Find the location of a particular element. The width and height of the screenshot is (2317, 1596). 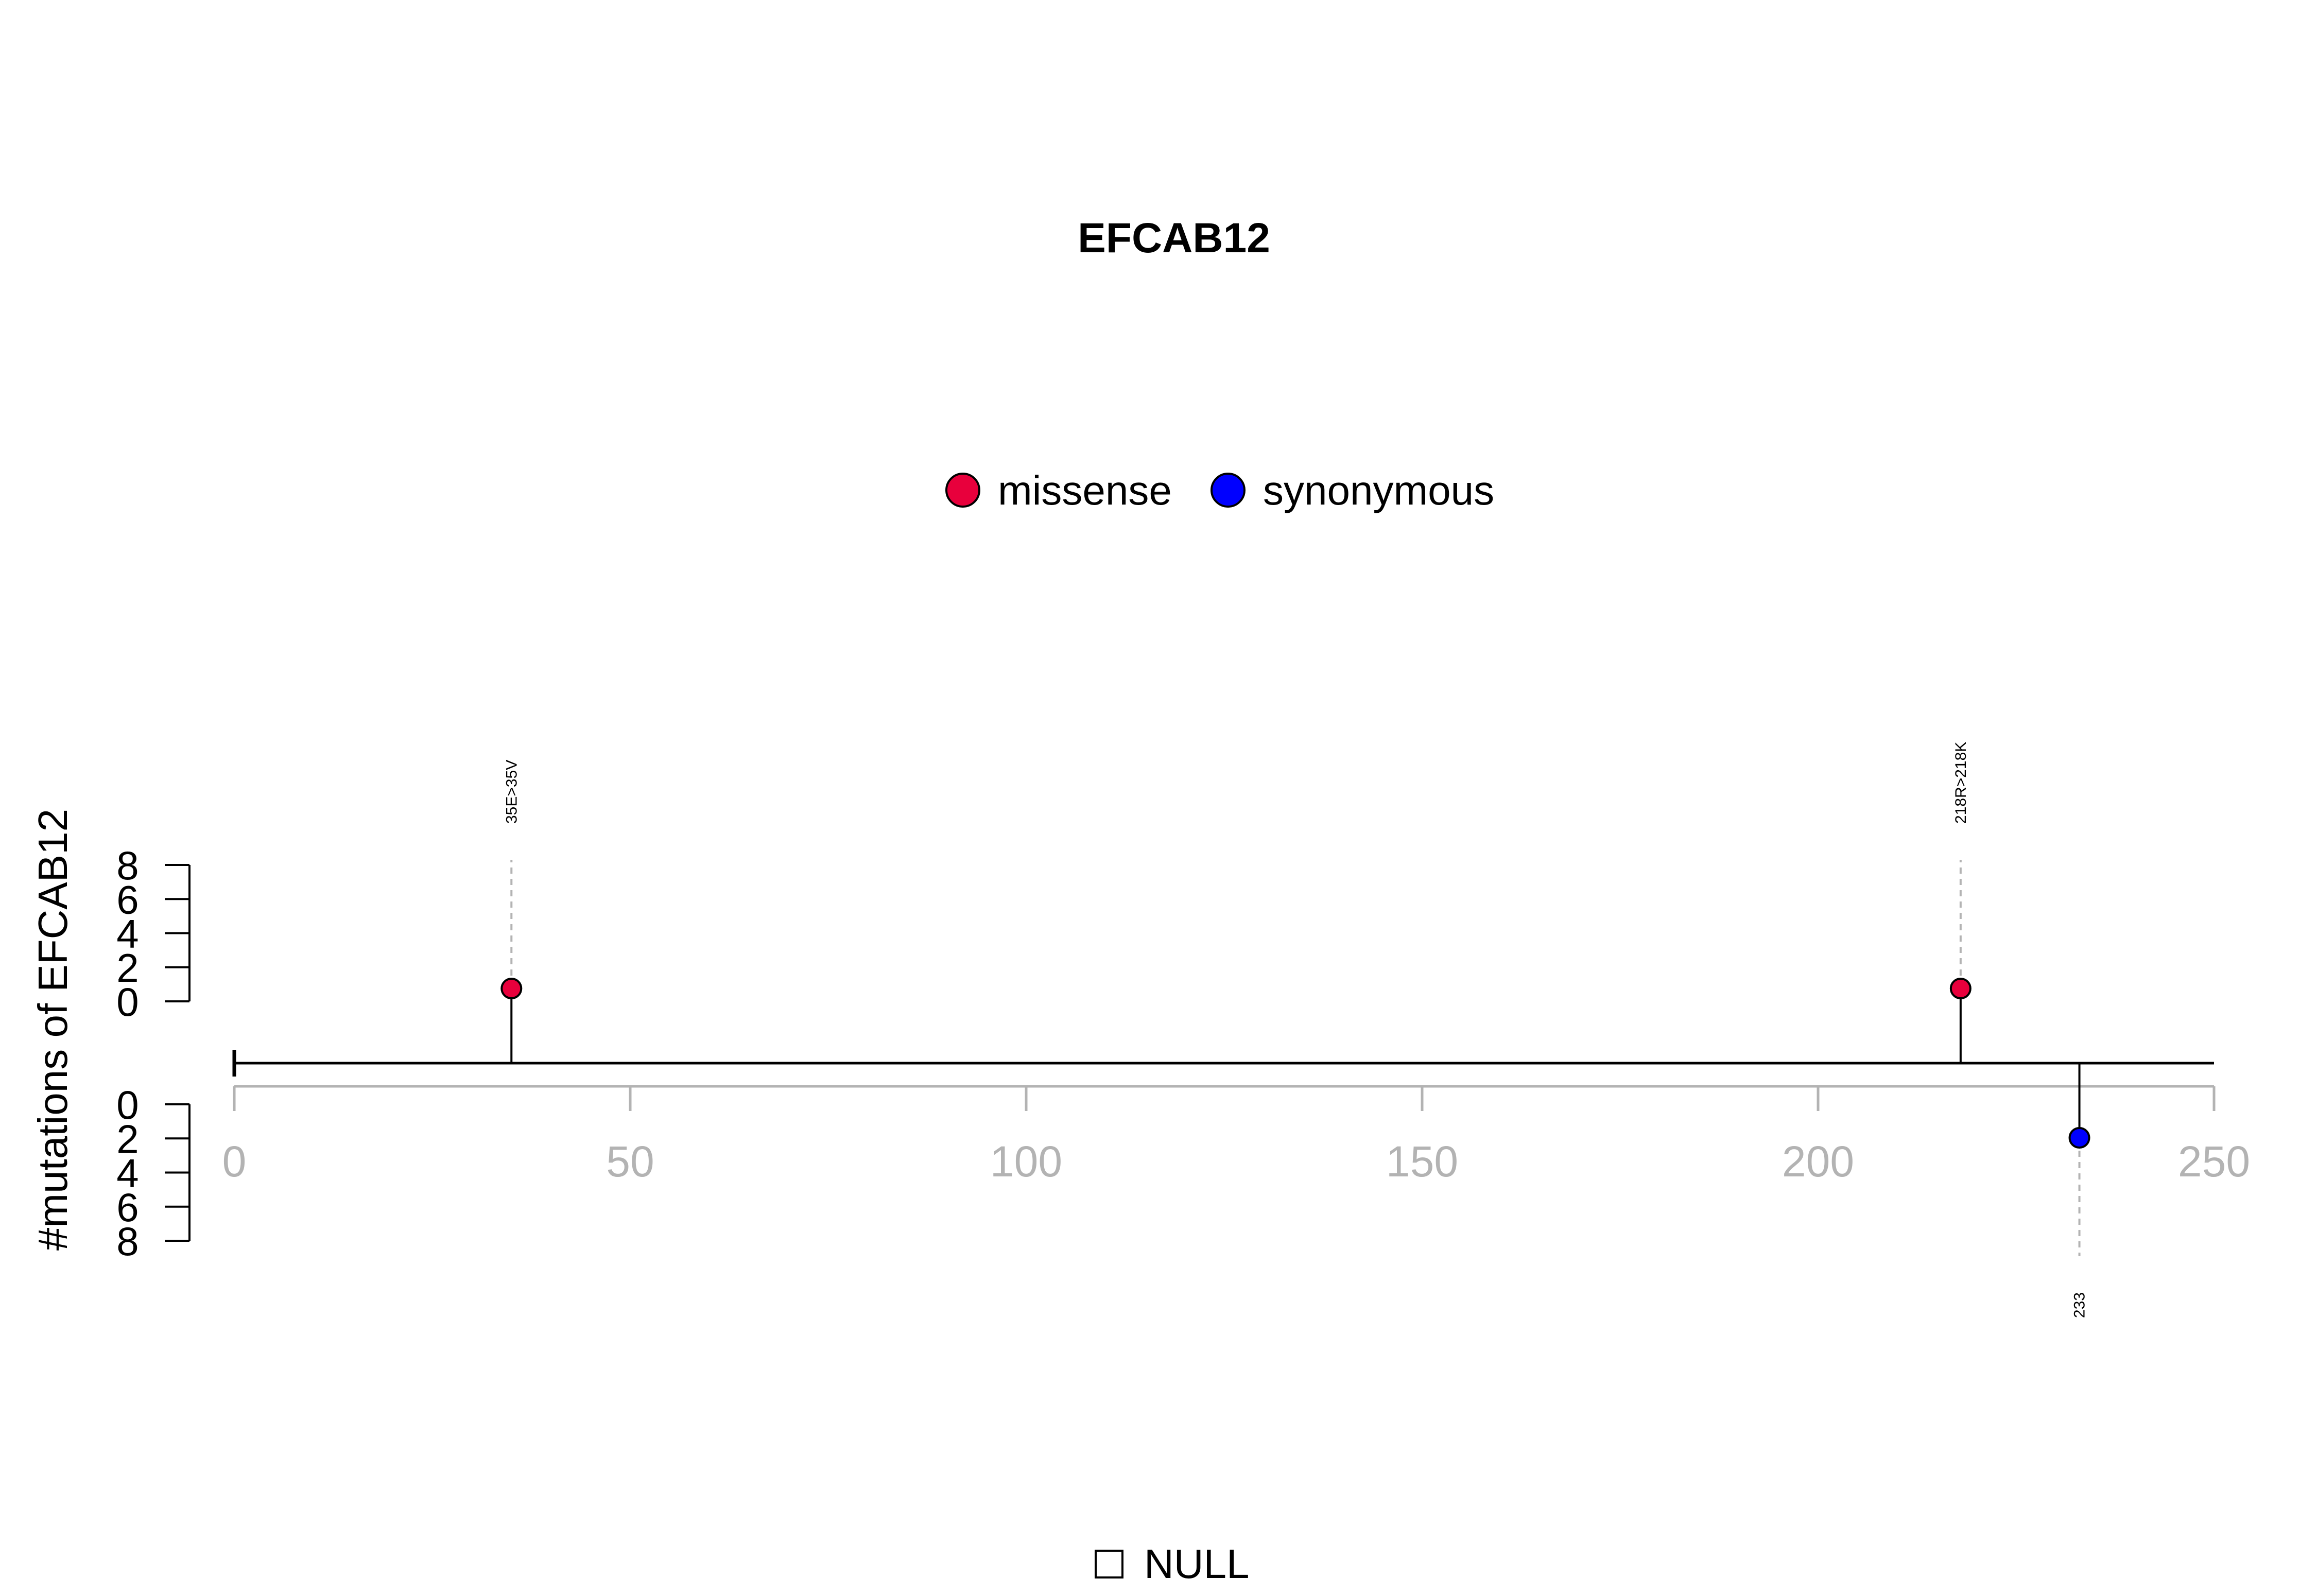

legend-missense-label: missense is located at coordinates (1085, 490).